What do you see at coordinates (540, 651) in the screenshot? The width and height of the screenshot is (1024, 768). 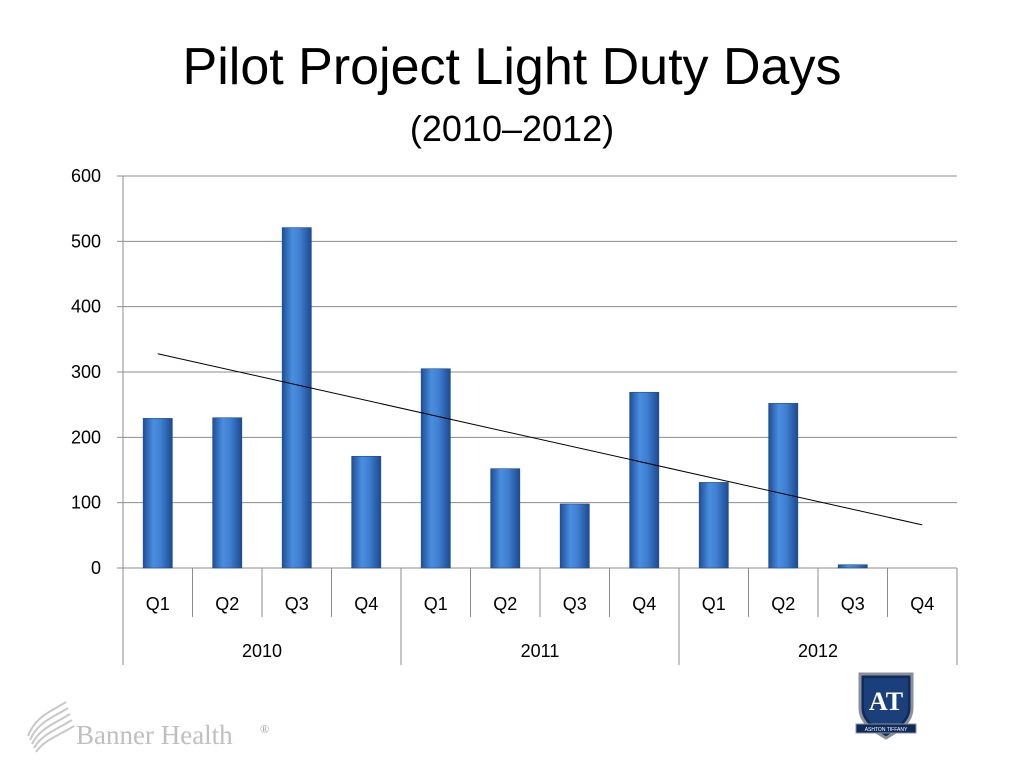 I see `x-group-label: 2011` at bounding box center [540, 651].